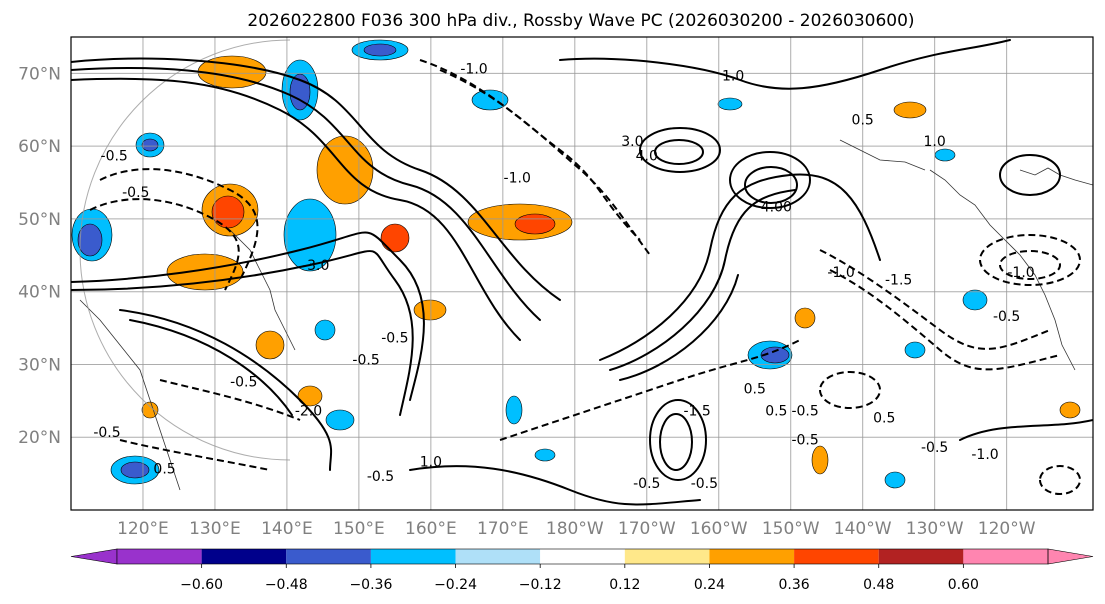  What do you see at coordinates (794, 585) in the screenshot?
I see `colorbar-tick-label: 0.36` at bounding box center [794, 585].